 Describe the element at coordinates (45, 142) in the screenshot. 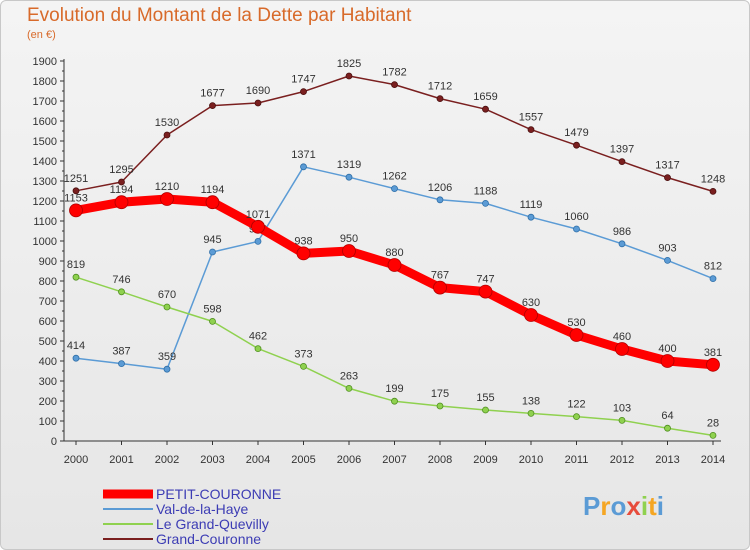

I see `y-tick-label: 1500` at that location.